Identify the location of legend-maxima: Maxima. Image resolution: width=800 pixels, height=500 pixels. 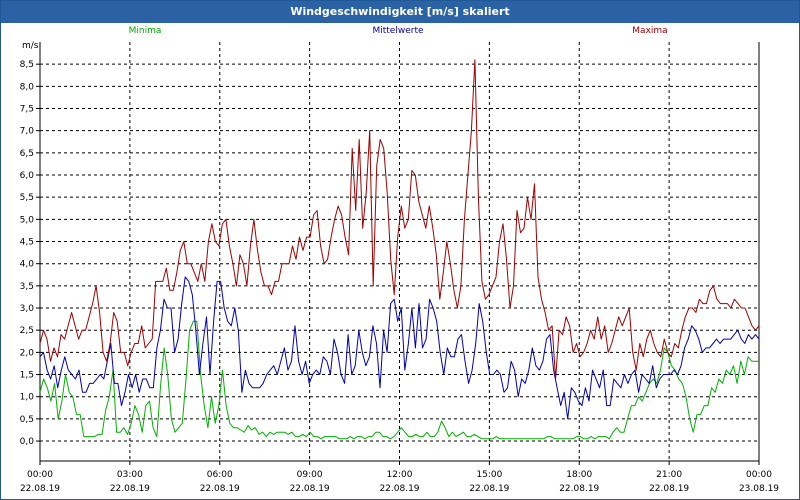
(649, 31).